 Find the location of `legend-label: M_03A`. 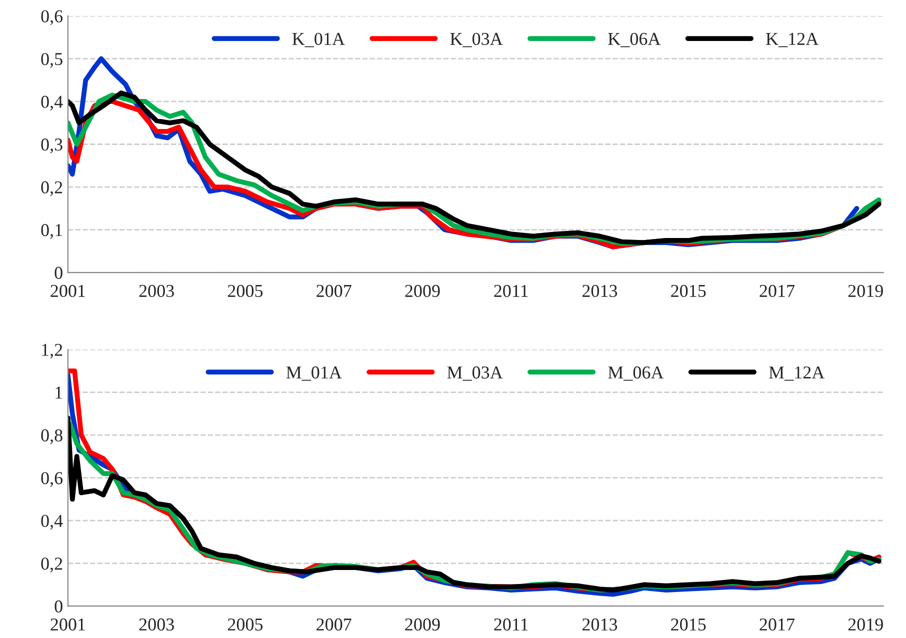

legend-label: M_03A is located at coordinates (475, 373).